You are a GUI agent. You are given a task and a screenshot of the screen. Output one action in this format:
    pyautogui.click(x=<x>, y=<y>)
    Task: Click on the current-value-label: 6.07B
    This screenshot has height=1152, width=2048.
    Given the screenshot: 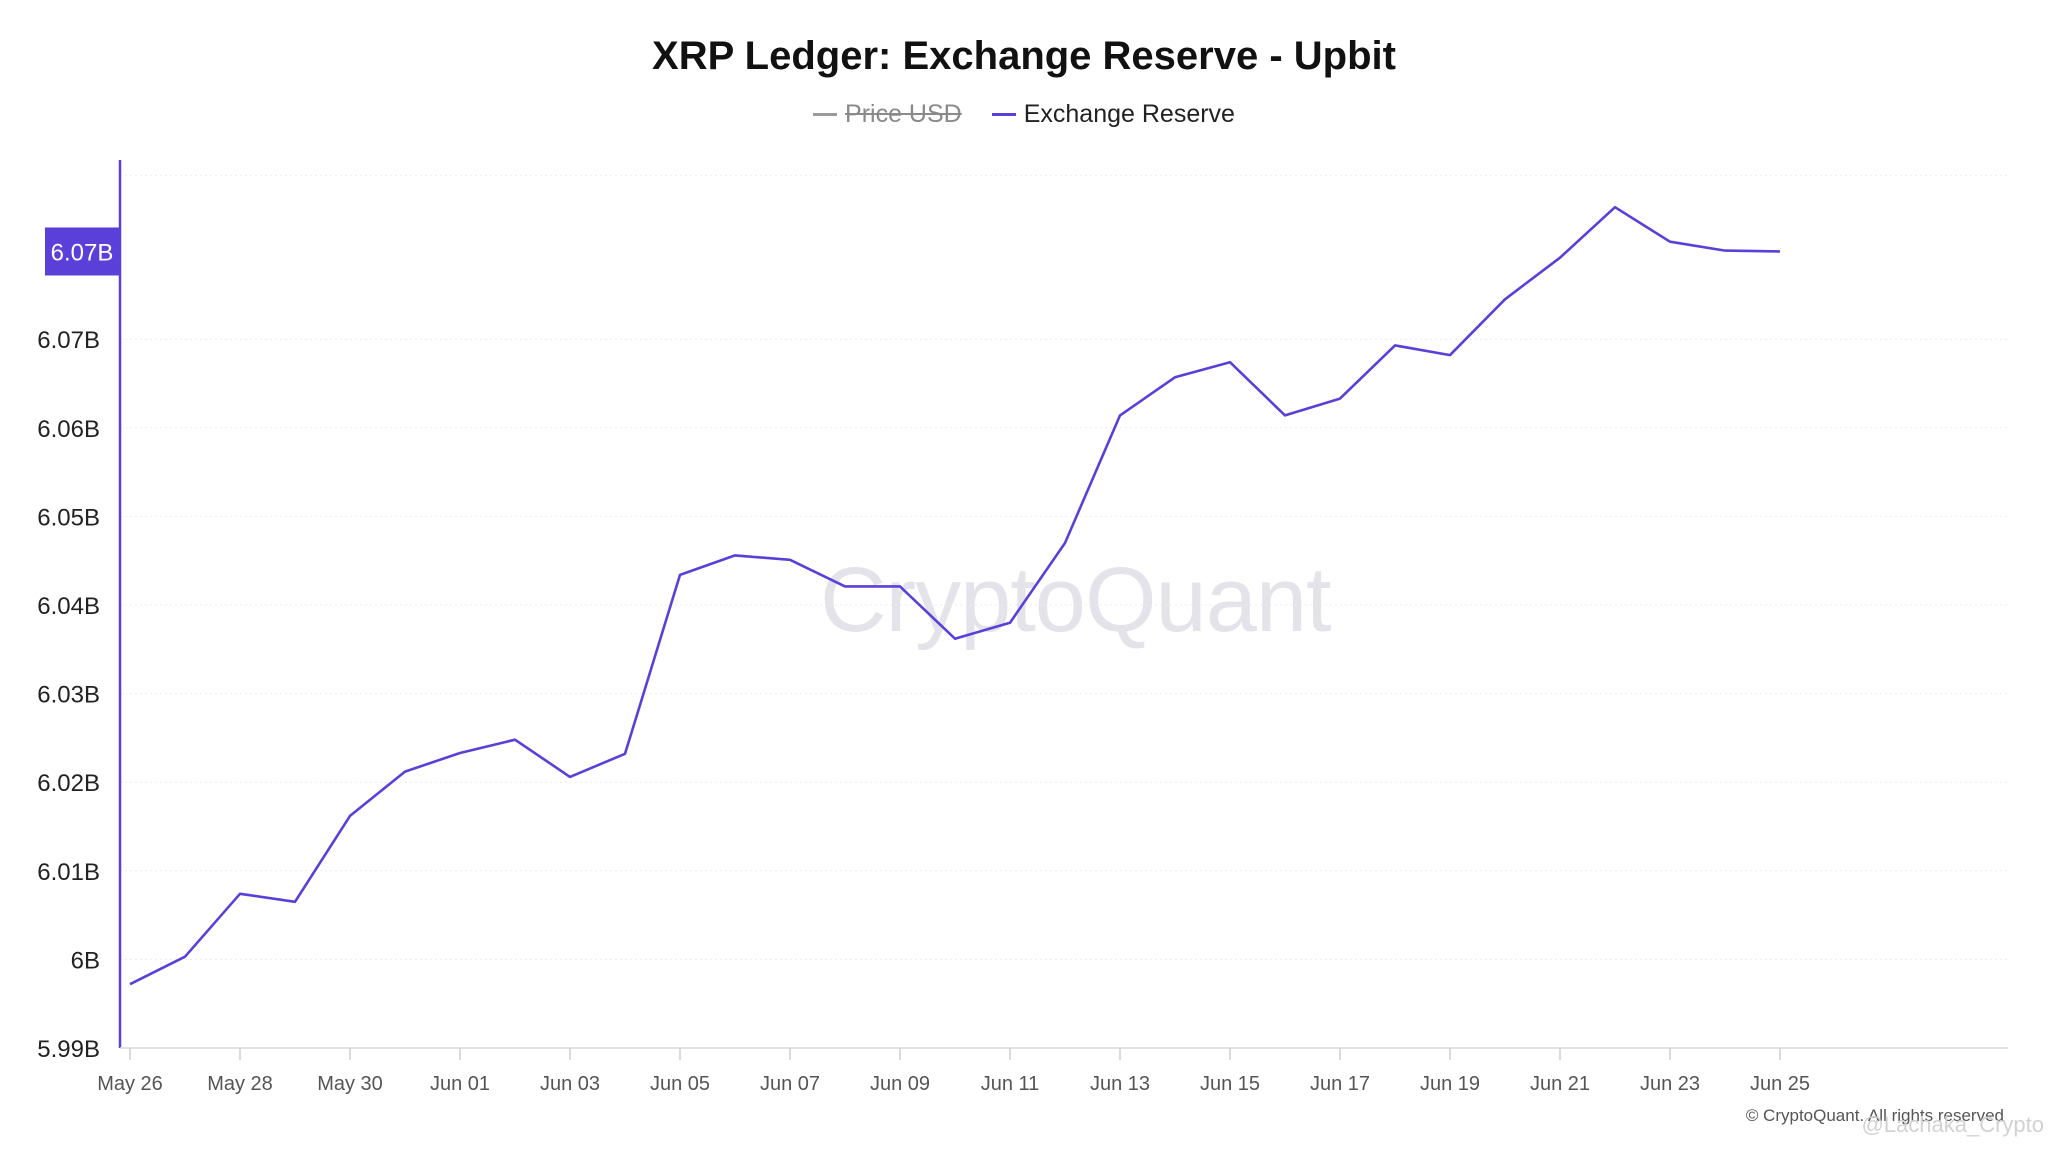 What is the action you would take?
    pyautogui.click(x=82, y=252)
    